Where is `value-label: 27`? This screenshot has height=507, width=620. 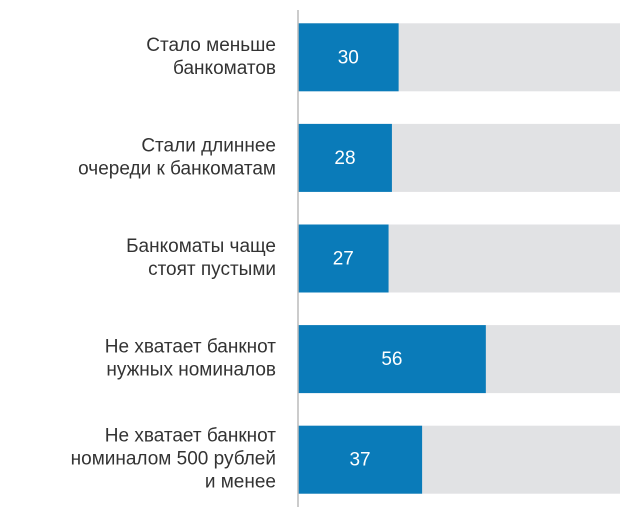
value-label: 27 is located at coordinates (343, 259).